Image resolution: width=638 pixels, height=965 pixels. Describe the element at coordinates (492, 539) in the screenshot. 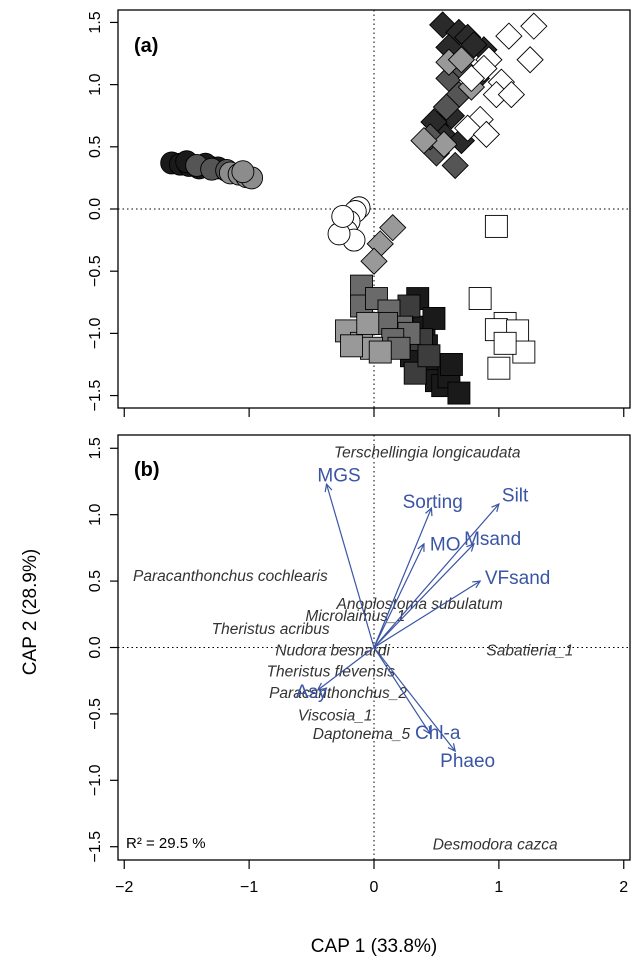

I see `vector-label: Msand` at that location.